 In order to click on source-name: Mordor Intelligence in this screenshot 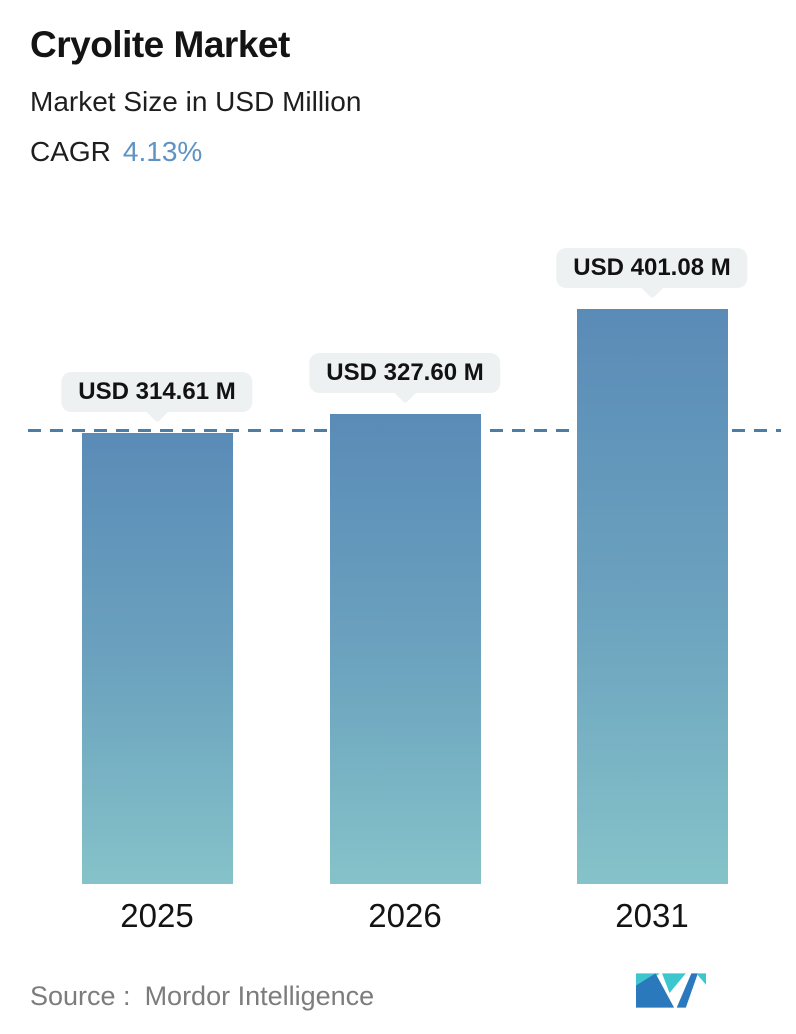, I will do `click(259, 996)`.